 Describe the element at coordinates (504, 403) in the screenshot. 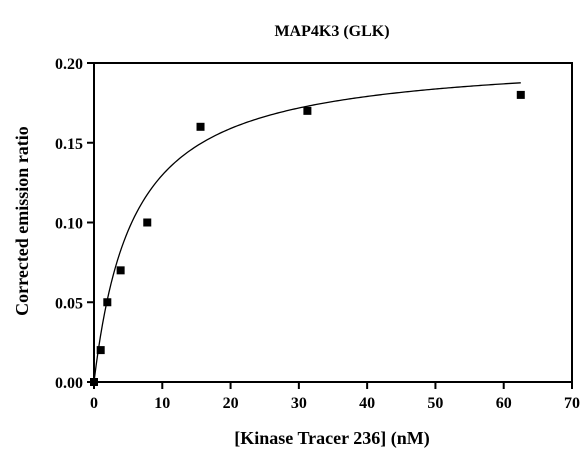

I see `x-tick-label: 60` at that location.